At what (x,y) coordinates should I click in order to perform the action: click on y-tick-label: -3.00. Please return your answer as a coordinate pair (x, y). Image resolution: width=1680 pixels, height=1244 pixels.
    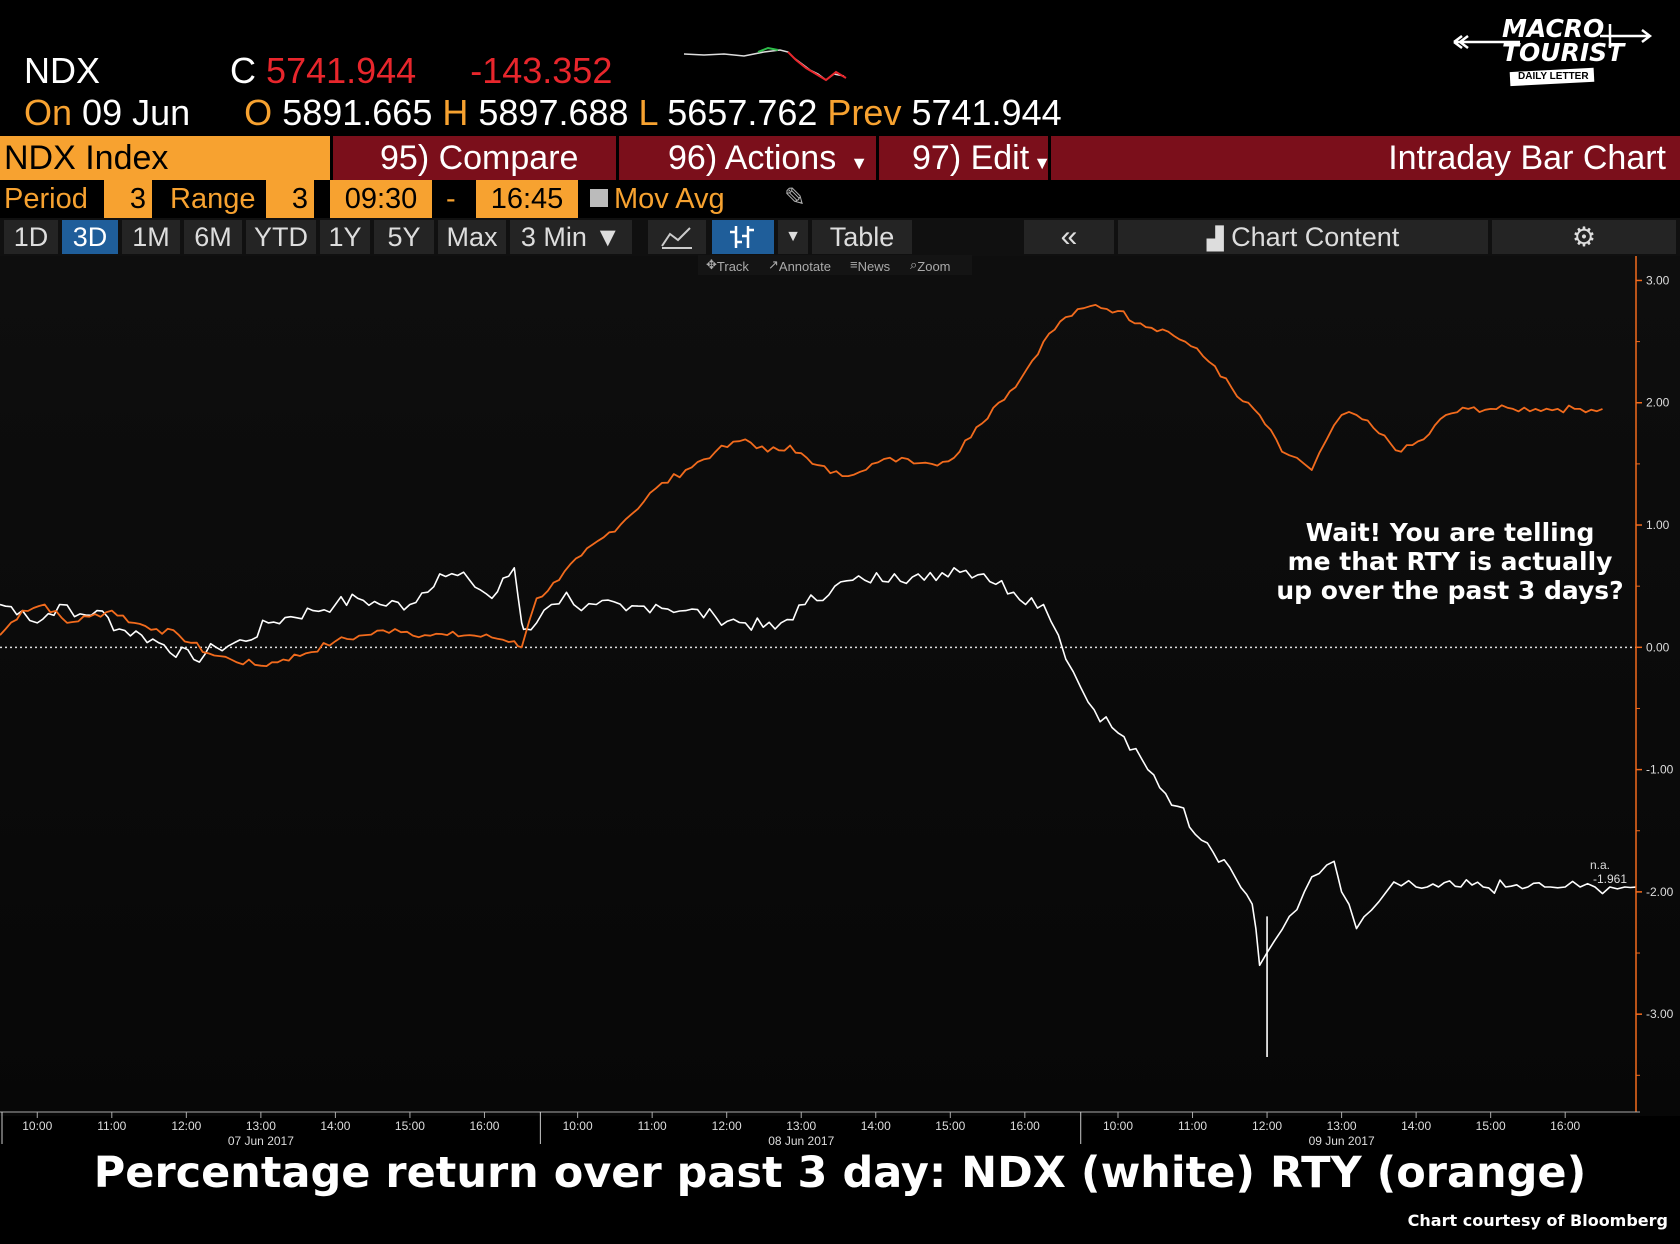
    Looking at the image, I should click on (1660, 1014).